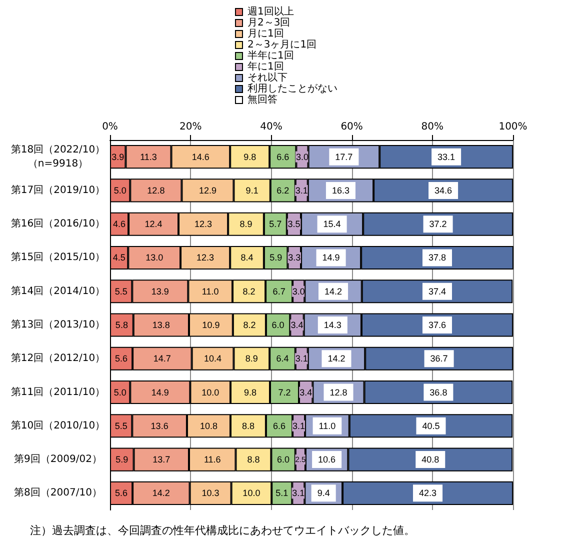 The image size is (561, 558). I want to click on data-label: 13.0, so click(155, 257).